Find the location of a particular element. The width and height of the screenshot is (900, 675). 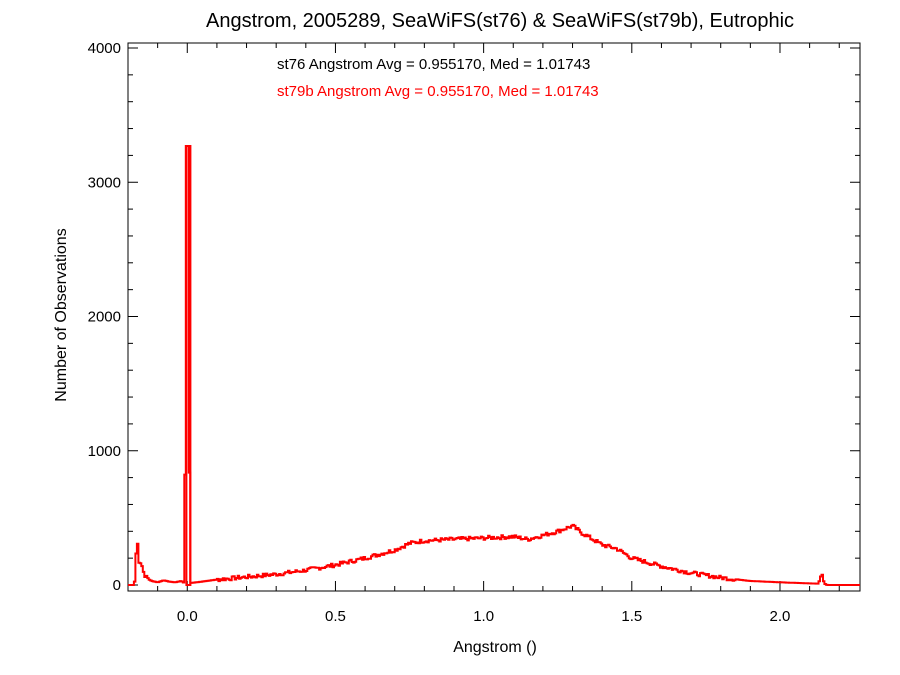

y-tick-label: 3000 is located at coordinates (104, 182).